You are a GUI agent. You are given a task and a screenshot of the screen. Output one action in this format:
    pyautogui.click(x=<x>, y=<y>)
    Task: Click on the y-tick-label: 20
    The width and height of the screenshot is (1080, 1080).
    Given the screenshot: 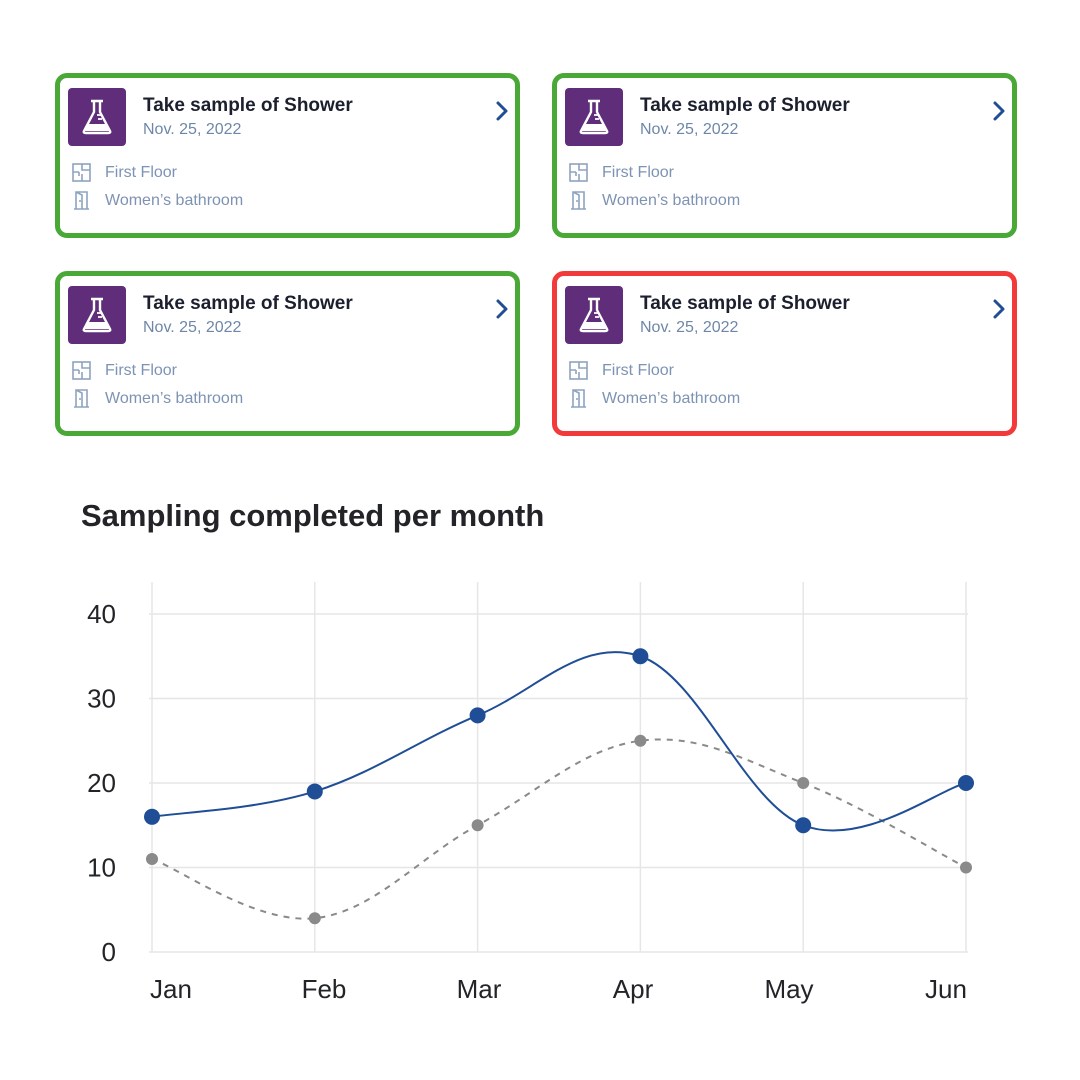 What is the action you would take?
    pyautogui.click(x=101, y=783)
    